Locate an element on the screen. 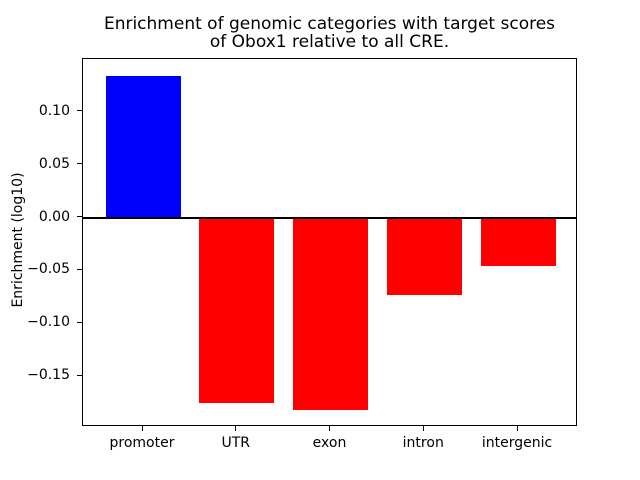 The image size is (640, 480). x-tick-label-intergenic: intergenic is located at coordinates (517, 443).